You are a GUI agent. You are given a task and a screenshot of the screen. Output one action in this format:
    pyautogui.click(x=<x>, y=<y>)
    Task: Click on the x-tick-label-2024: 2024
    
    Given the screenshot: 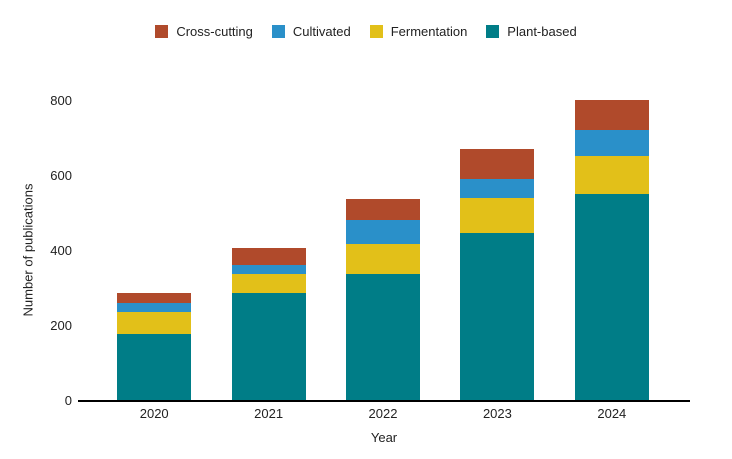 What is the action you would take?
    pyautogui.click(x=612, y=413)
    